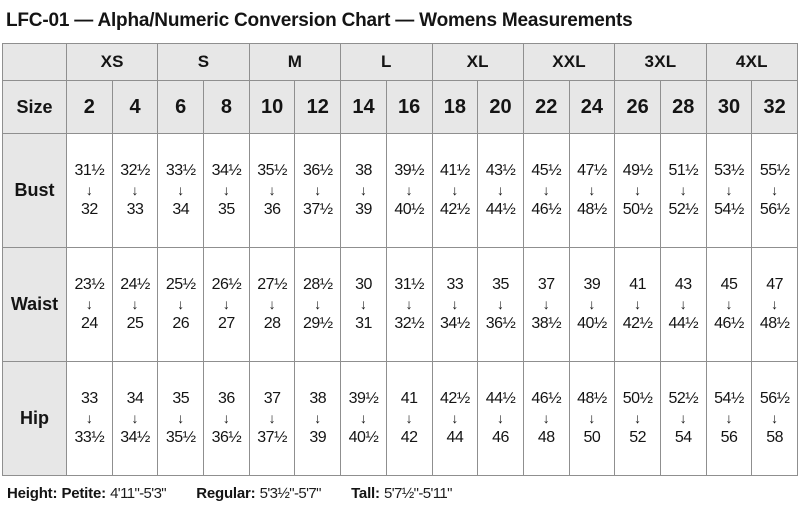 This screenshot has height=519, width=800. What do you see at coordinates (138, 493) in the screenshot?
I see `petite-range: 4'11"-5'3"` at bounding box center [138, 493].